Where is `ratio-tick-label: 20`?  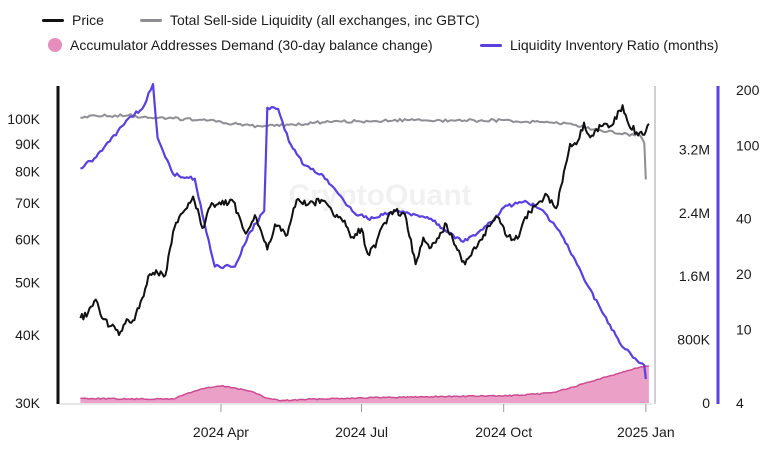
ratio-tick-label: 20 is located at coordinates (744, 274).